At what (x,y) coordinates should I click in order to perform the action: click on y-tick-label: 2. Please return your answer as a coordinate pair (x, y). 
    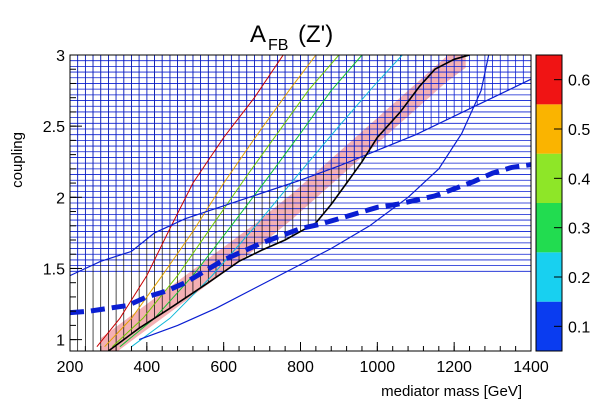
    Looking at the image, I should click on (60, 198).